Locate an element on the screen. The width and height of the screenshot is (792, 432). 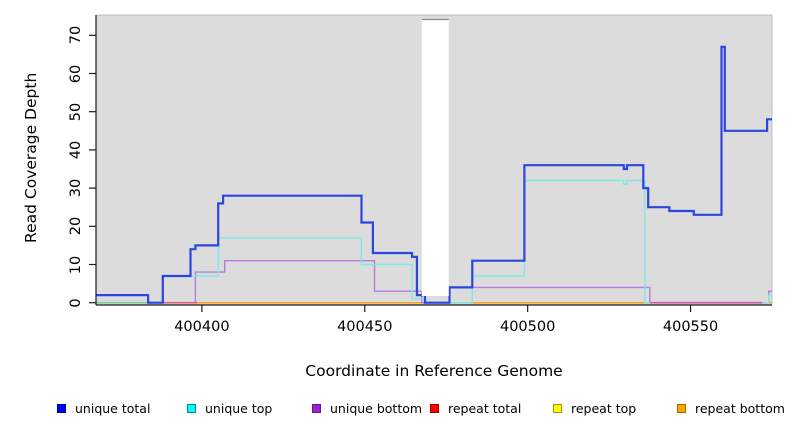
legend-item-unique-total: unique total is located at coordinates (104, 408).